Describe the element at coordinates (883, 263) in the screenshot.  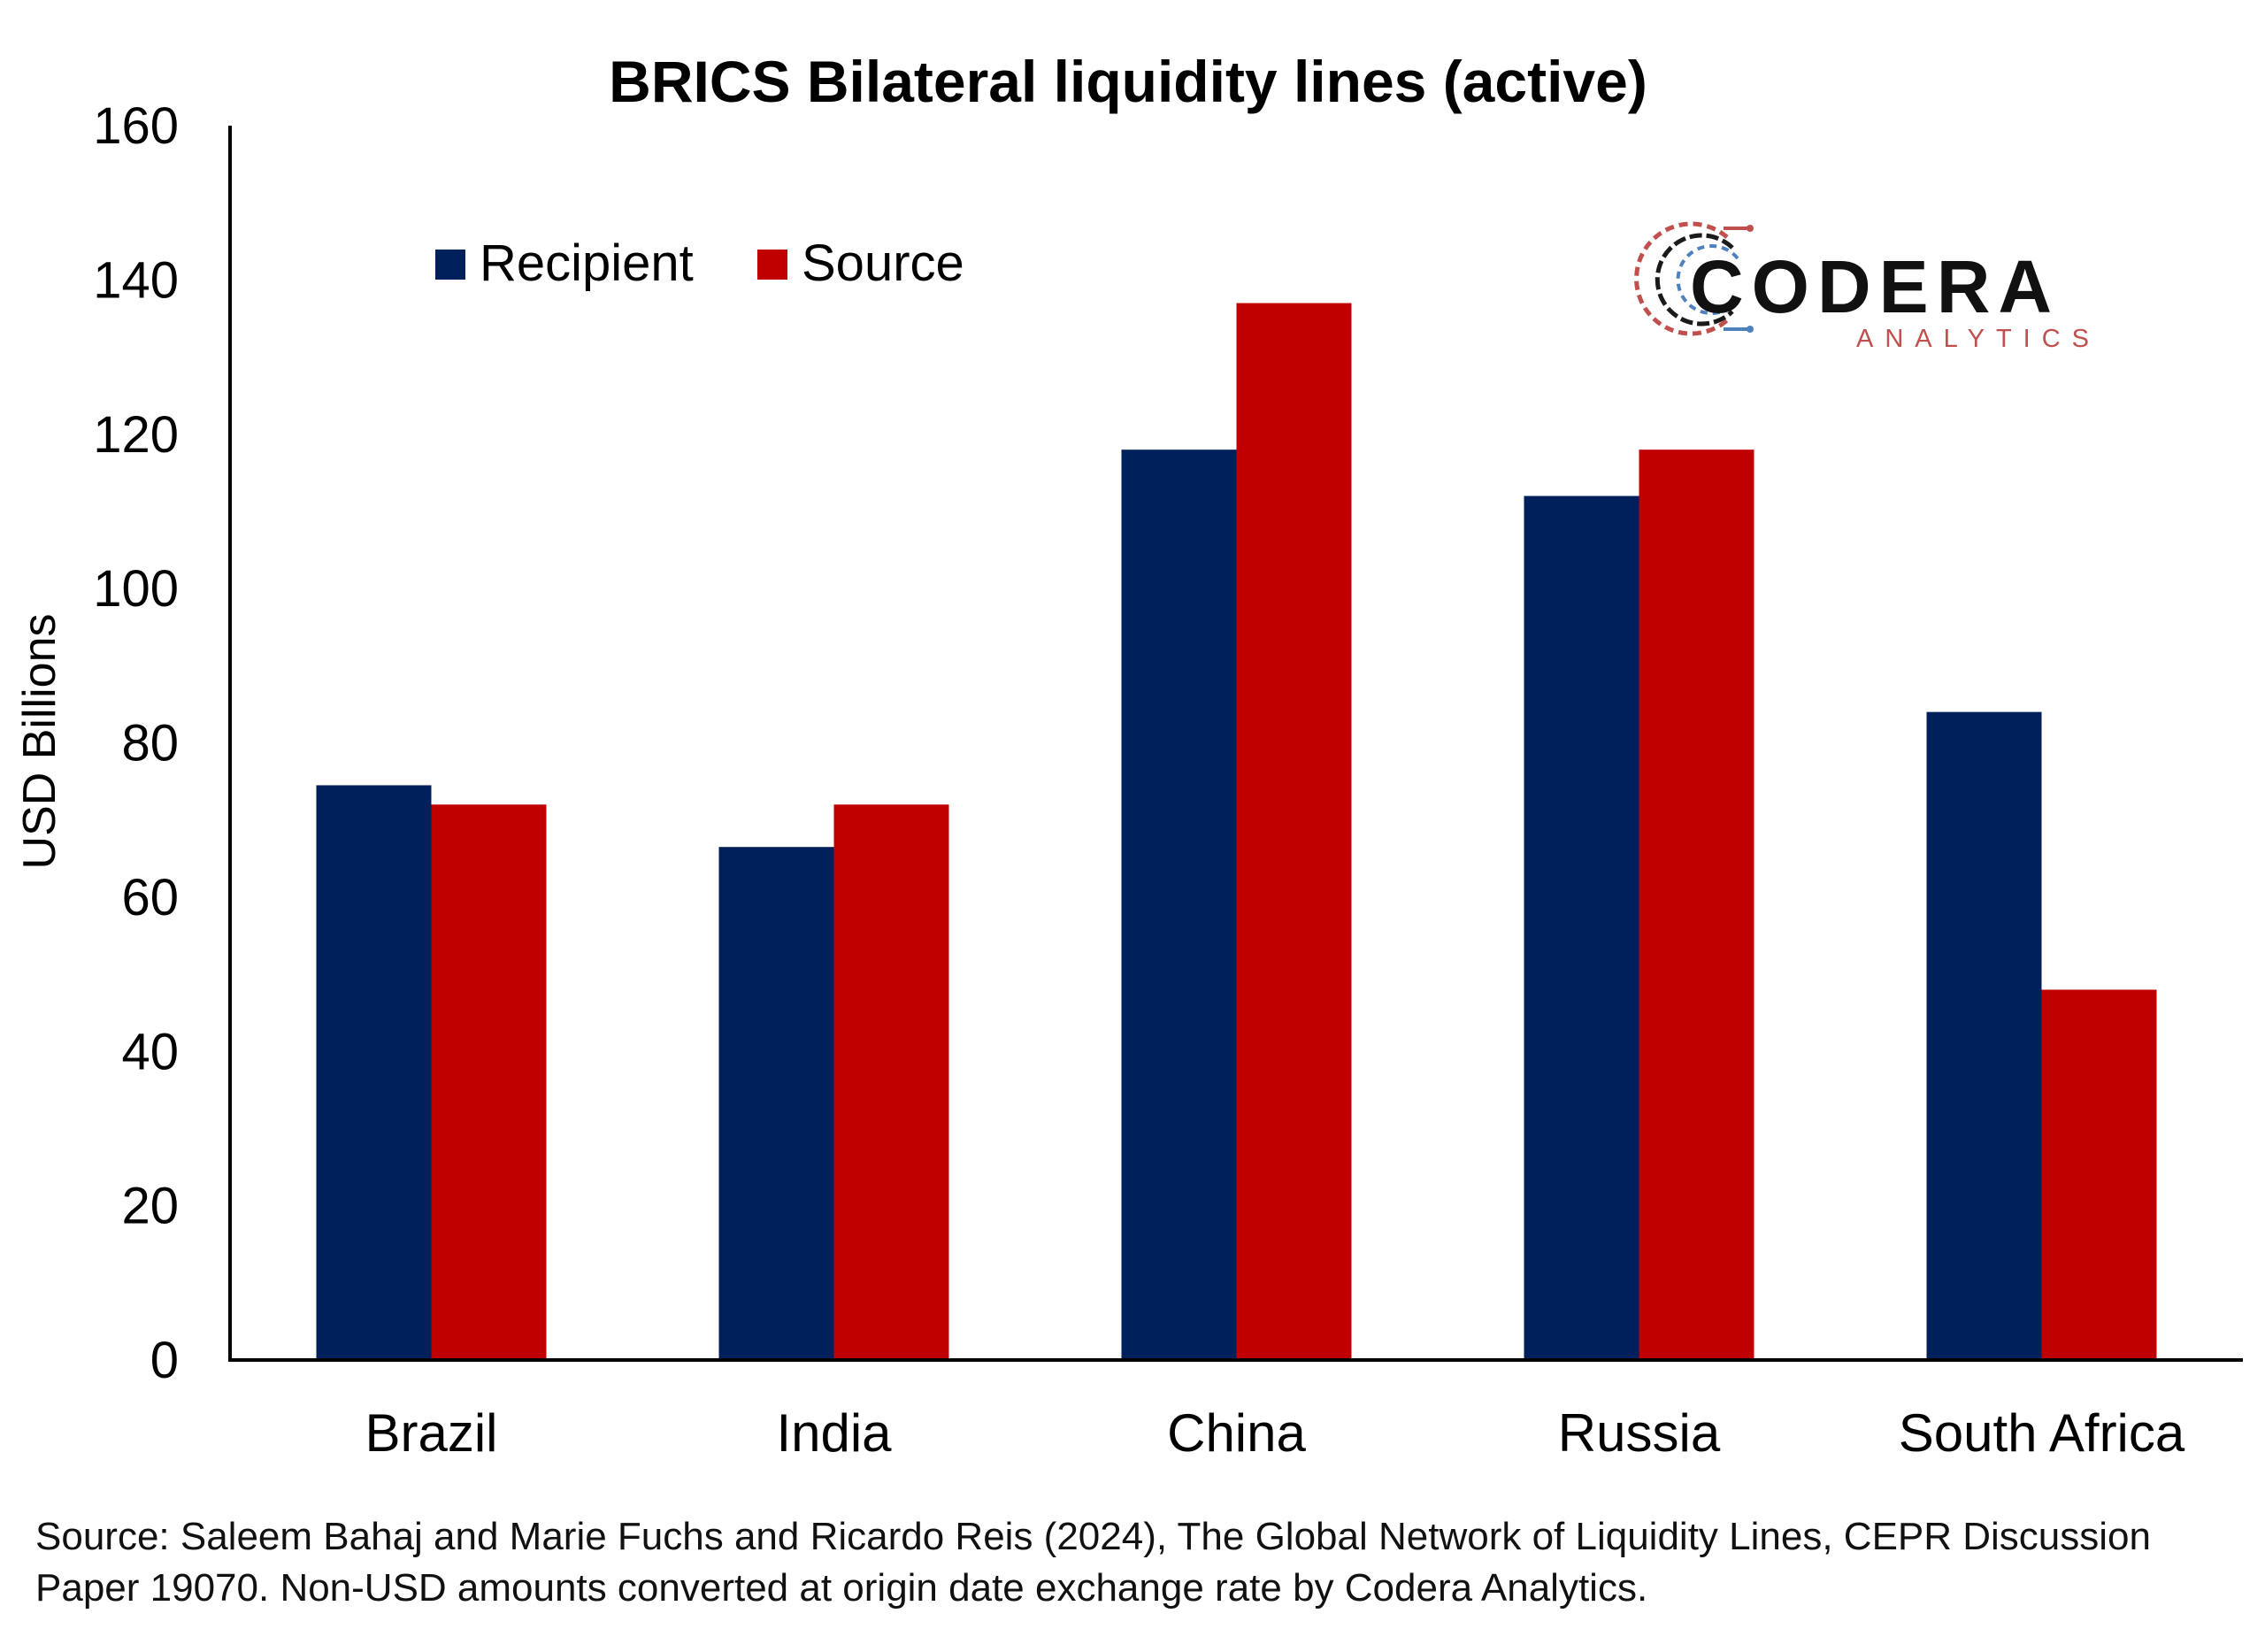
I see `legend-label-source: Source` at that location.